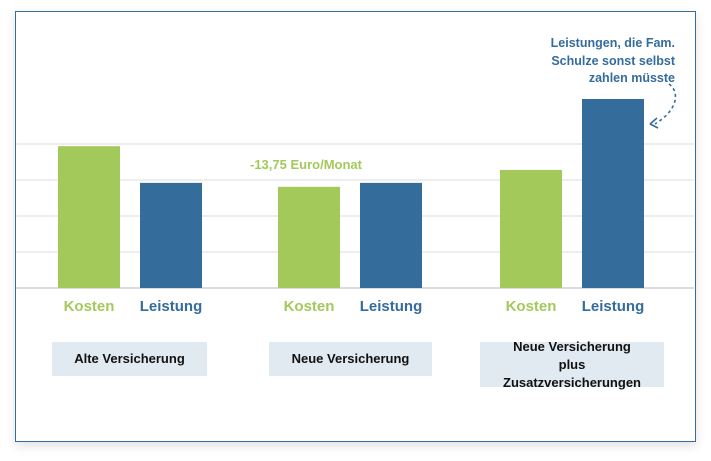  What do you see at coordinates (129, 359) in the screenshot?
I see `category-label-alte: Alte Versicherung` at bounding box center [129, 359].